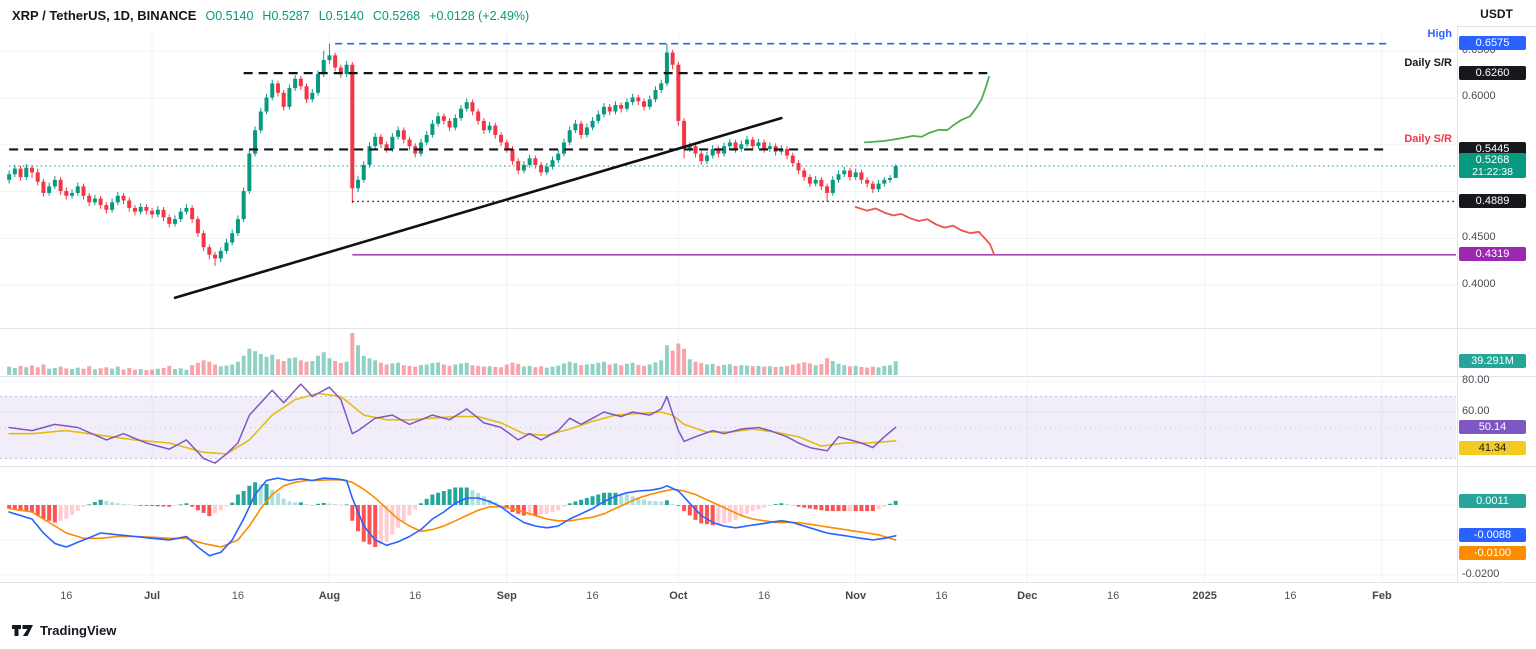 The height and width of the screenshot is (649, 1536). Describe the element at coordinates (1492, 254) in the screenshot. I see `axis-badge-purple-level: 0.4319` at that location.